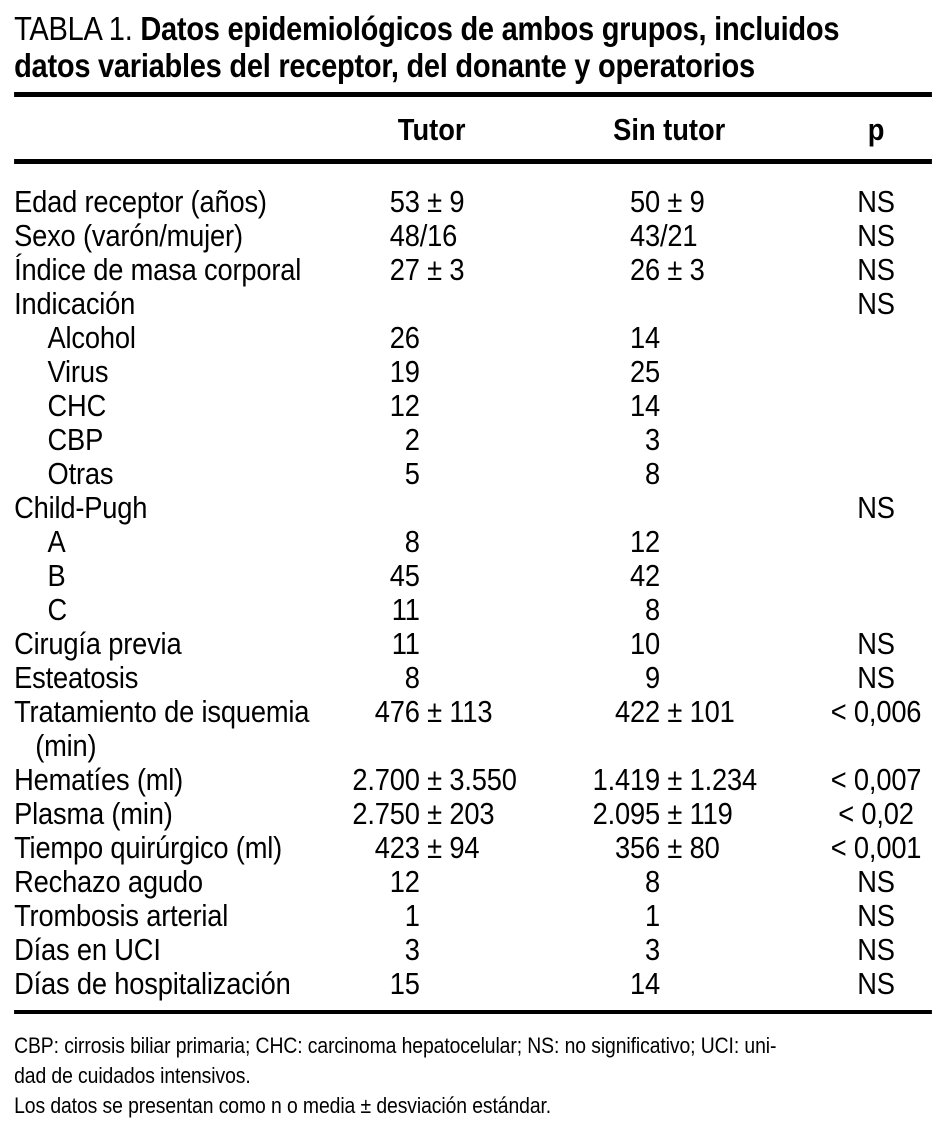  I want to click on tutor-value-number: 3, so click(412, 949).